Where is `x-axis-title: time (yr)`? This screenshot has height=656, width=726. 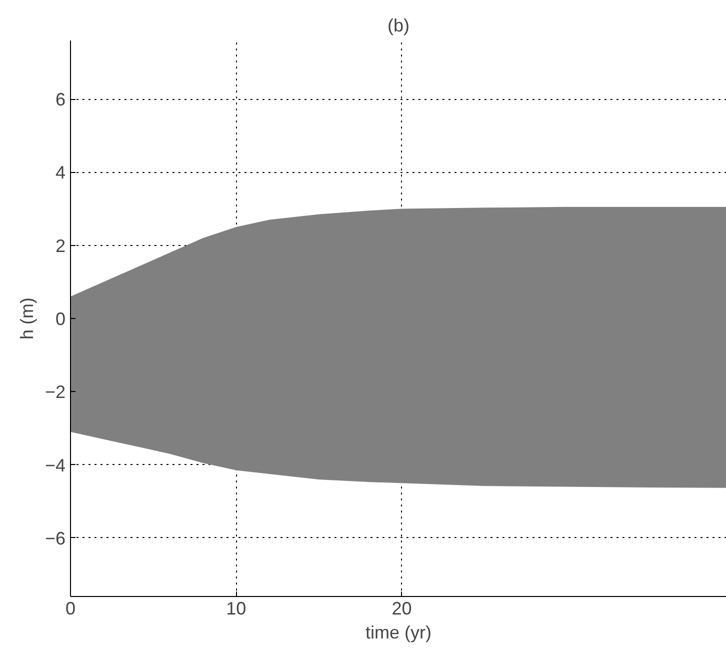 x-axis-title: time (yr) is located at coordinates (399, 632).